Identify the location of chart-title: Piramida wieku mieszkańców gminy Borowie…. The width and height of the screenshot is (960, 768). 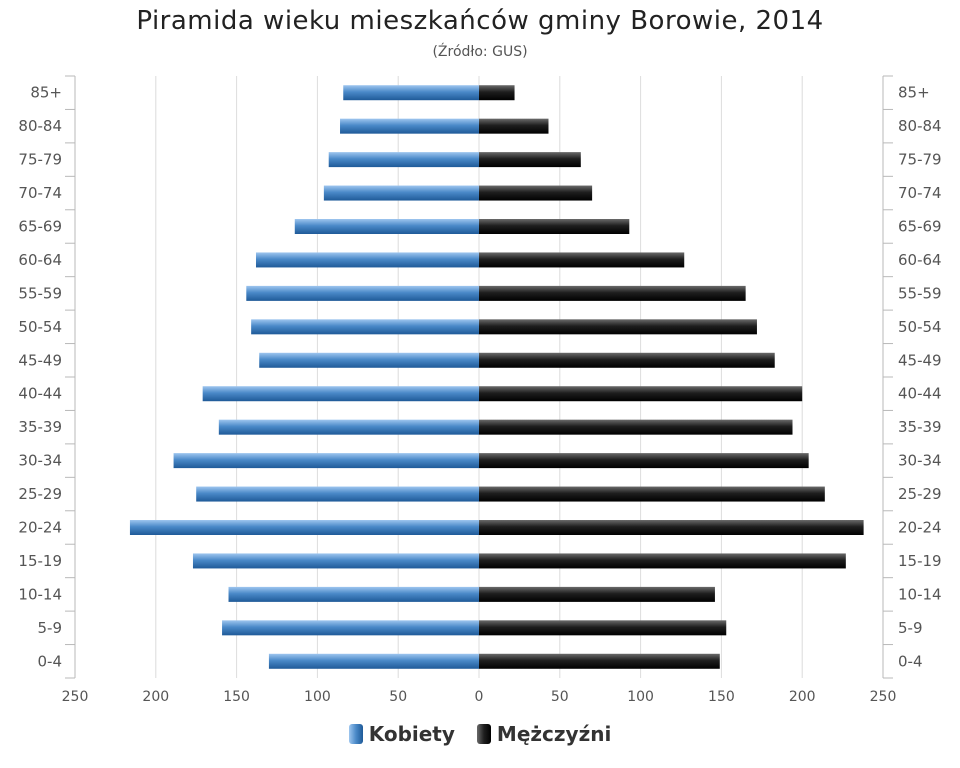
(480, 21).